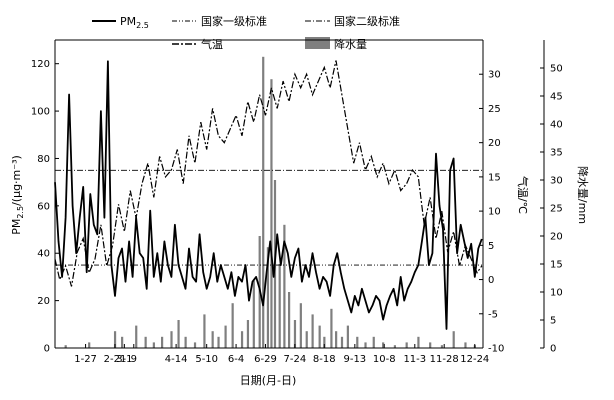 Image resolution: width=614 pixels, height=400 pixels. What do you see at coordinates (556, 153) in the screenshot?
I see `y-right2-tick-label: 35` at bounding box center [556, 153].